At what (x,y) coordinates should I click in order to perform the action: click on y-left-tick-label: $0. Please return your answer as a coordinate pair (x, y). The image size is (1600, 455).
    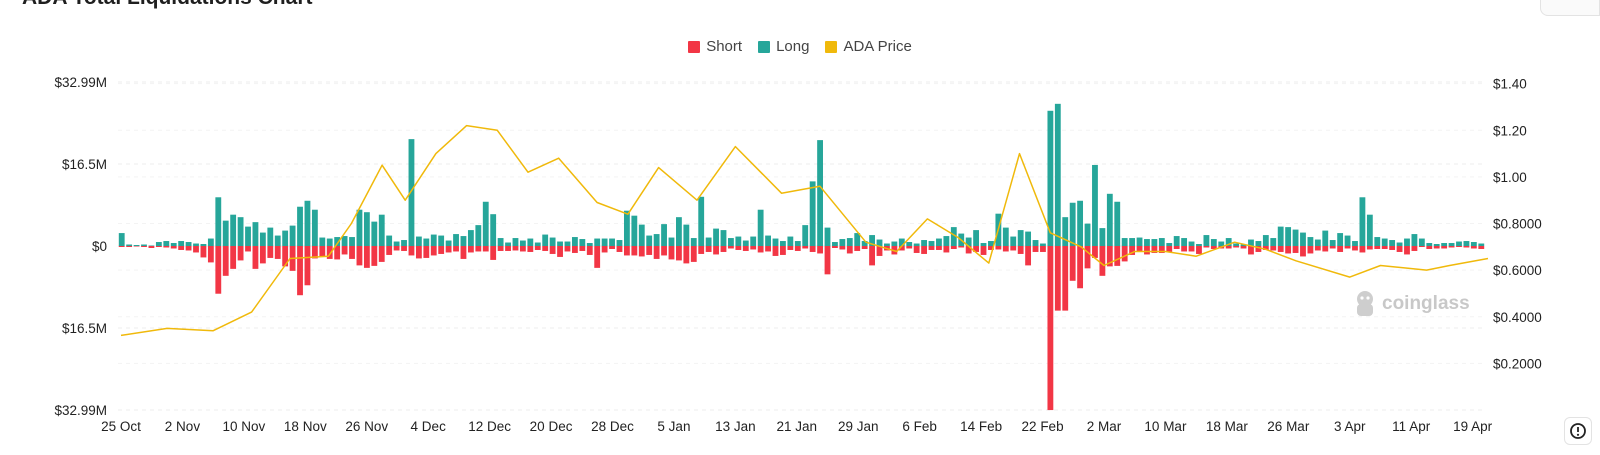
    Looking at the image, I should click on (99, 246).